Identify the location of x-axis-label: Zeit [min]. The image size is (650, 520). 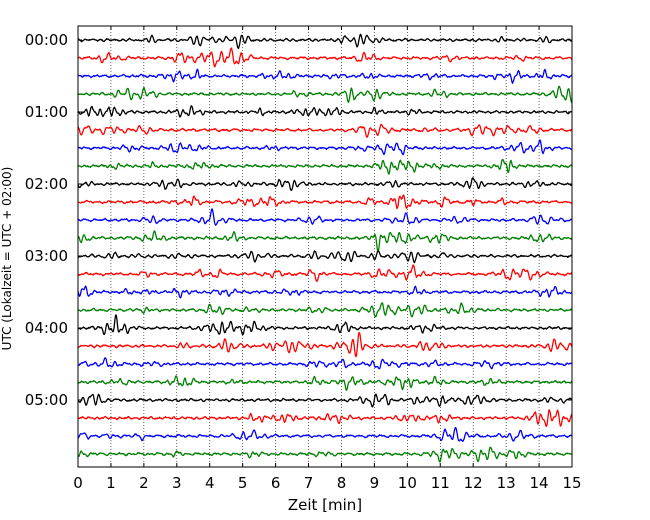
(325, 505).